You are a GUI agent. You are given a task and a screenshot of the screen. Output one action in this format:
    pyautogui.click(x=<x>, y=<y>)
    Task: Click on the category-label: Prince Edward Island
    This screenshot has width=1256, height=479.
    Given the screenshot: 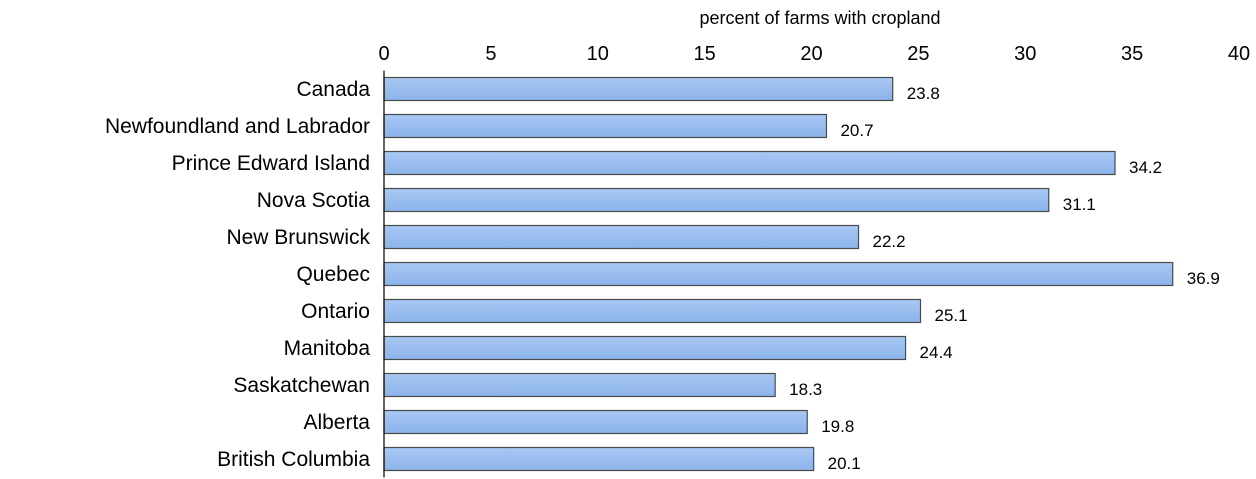 What is the action you would take?
    pyautogui.click(x=271, y=163)
    